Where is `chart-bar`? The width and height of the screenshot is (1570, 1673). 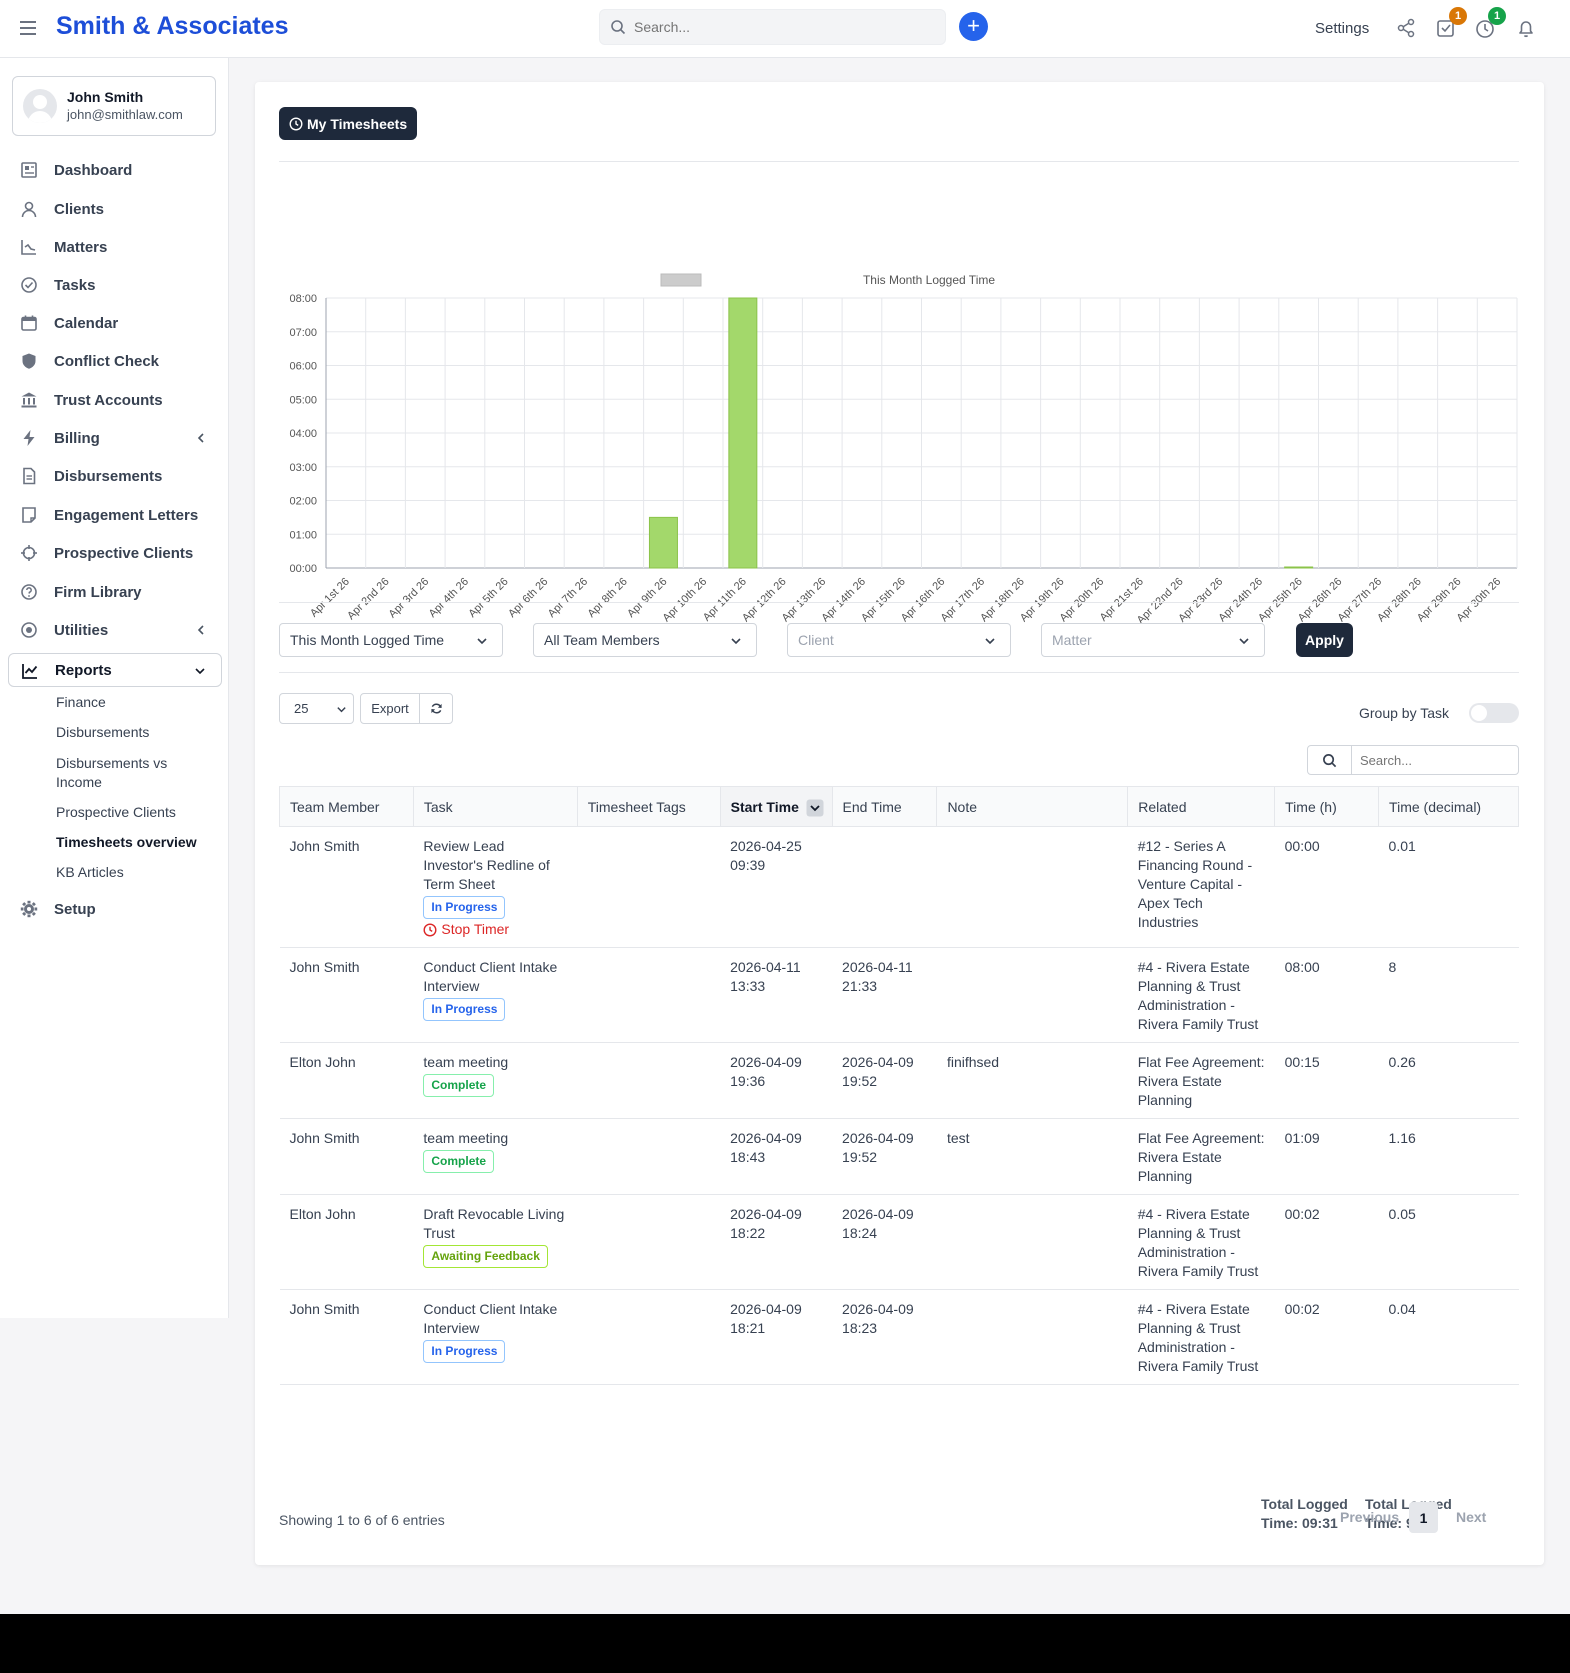
chart-bar is located at coordinates (743, 433).